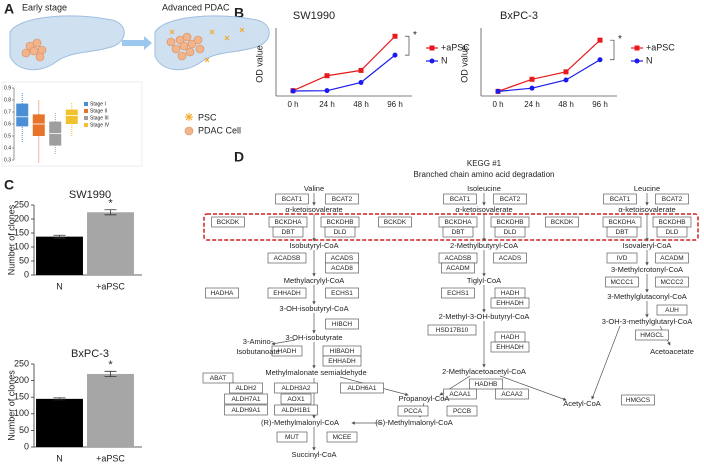  What do you see at coordinates (7, 112) in the screenshot?
I see `y-tick-label: 0.7` at bounding box center [7, 112].